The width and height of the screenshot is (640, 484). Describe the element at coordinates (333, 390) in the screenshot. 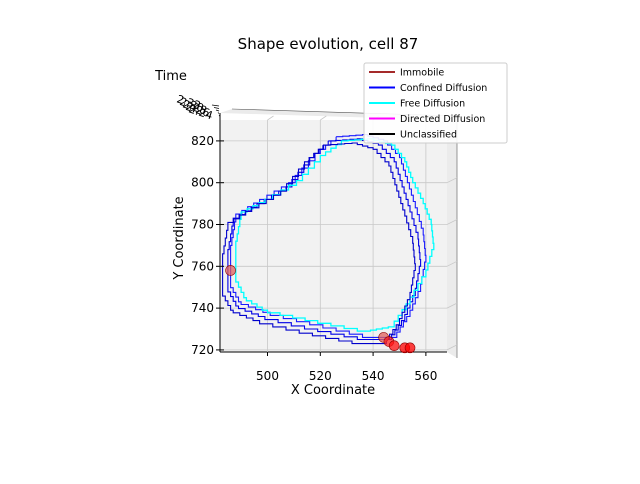

I see `x-axis-label: X Coordinate` at that location.